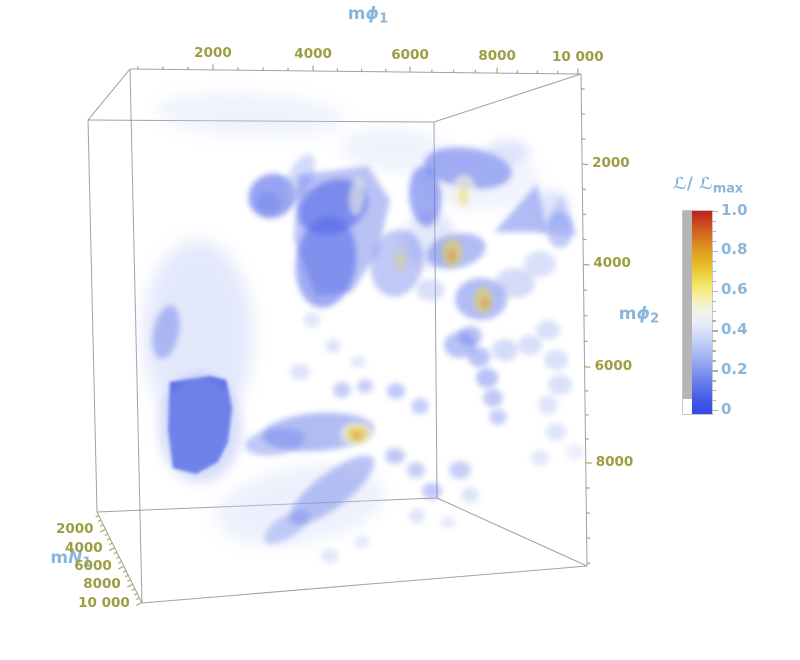  What do you see at coordinates (84, 547) in the screenshot?
I see `y-axis-tick-label: 4000` at bounding box center [84, 547].